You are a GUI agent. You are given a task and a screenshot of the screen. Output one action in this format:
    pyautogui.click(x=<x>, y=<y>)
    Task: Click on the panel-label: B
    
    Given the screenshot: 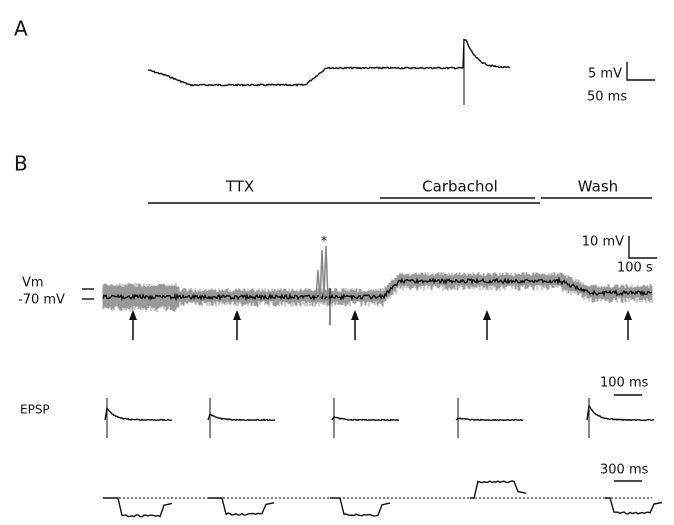 What is the action you would take?
    pyautogui.click(x=21, y=164)
    